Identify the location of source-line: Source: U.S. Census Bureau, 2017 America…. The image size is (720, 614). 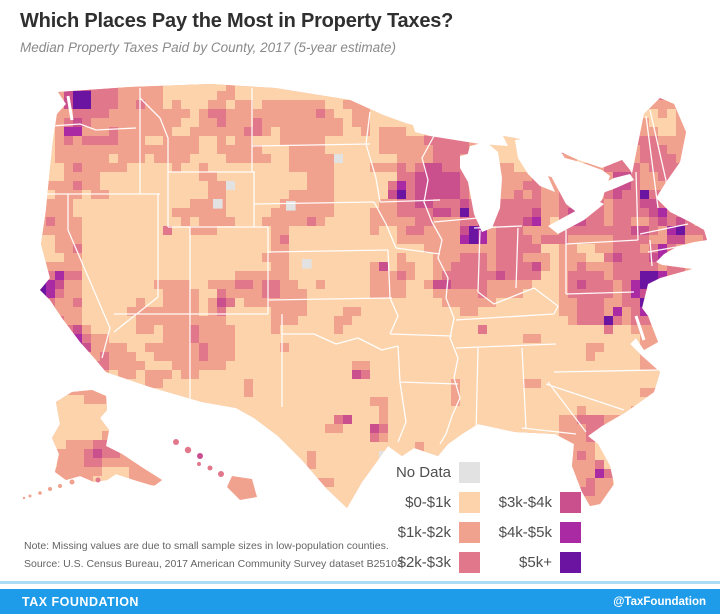
(213, 564).